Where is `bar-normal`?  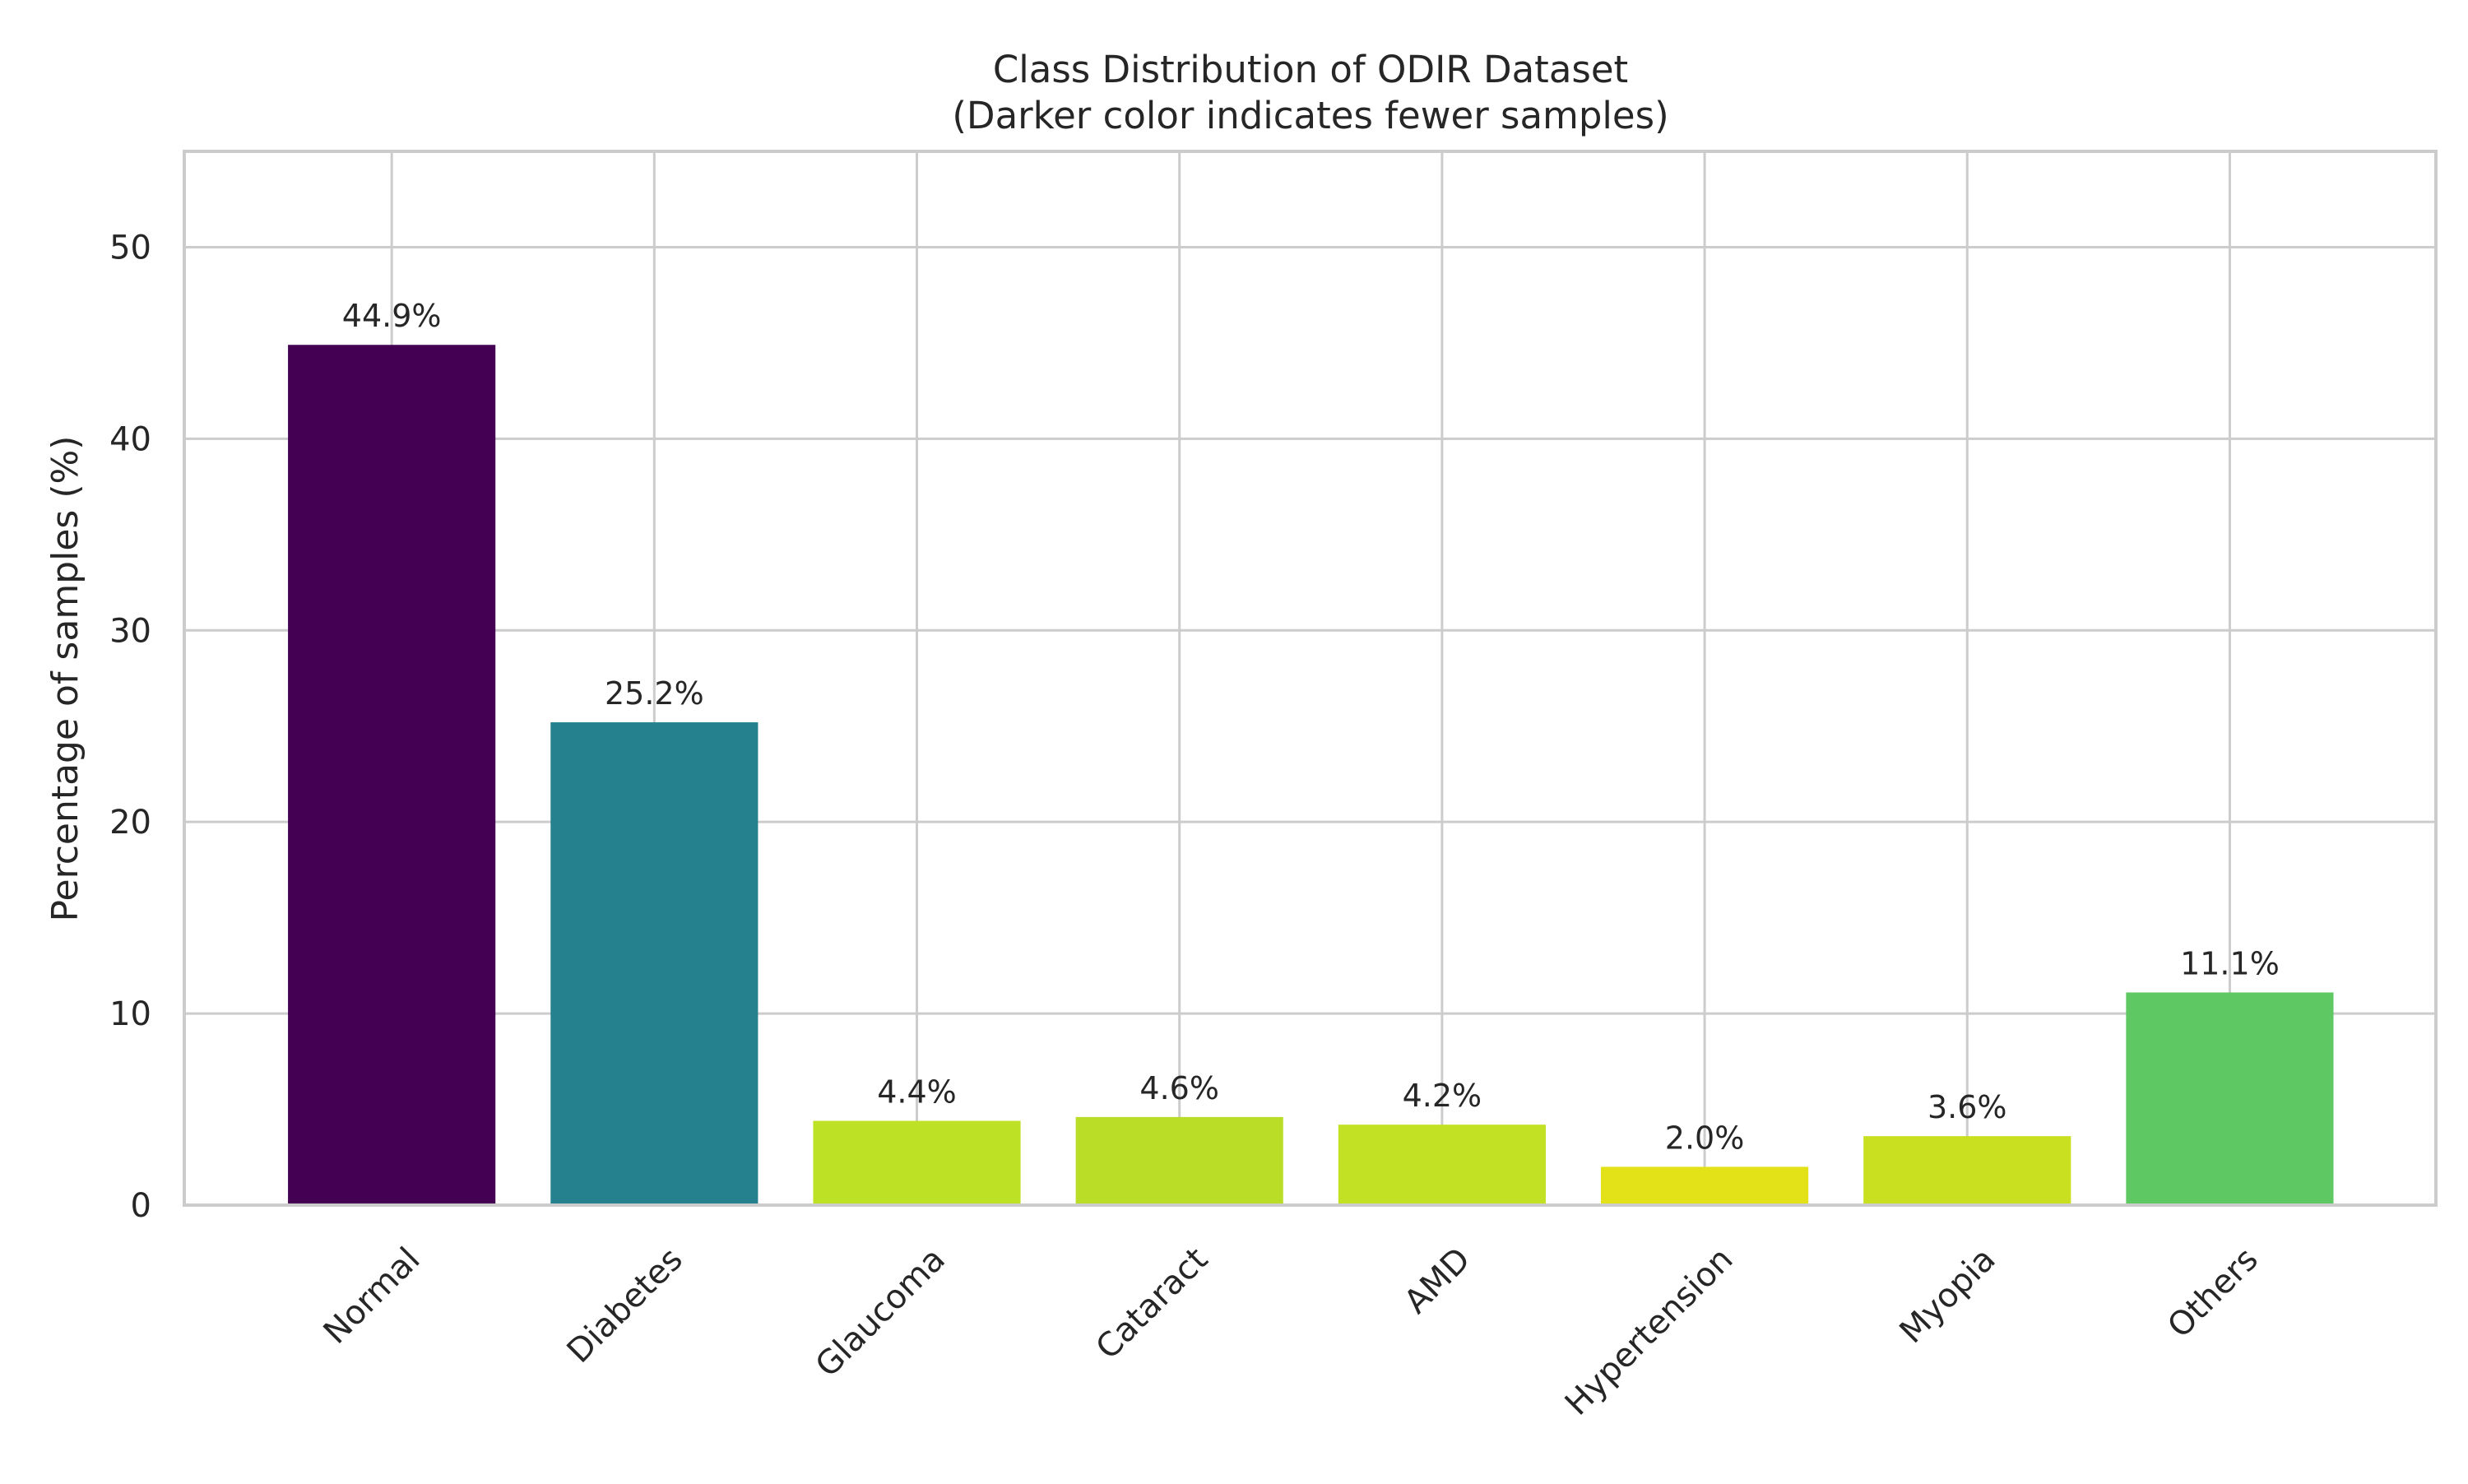
bar-normal is located at coordinates (392, 775).